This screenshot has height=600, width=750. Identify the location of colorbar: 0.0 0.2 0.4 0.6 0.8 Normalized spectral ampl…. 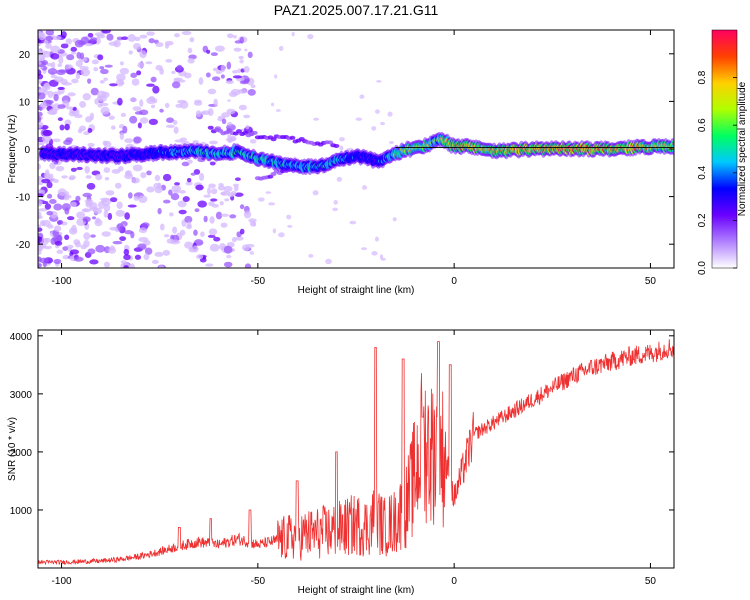
(722, 152).